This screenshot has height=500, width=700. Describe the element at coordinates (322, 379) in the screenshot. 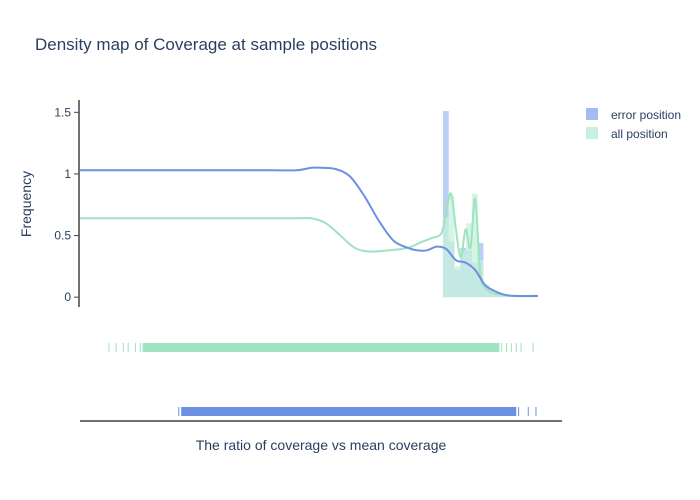

I see `rug-plots` at that location.